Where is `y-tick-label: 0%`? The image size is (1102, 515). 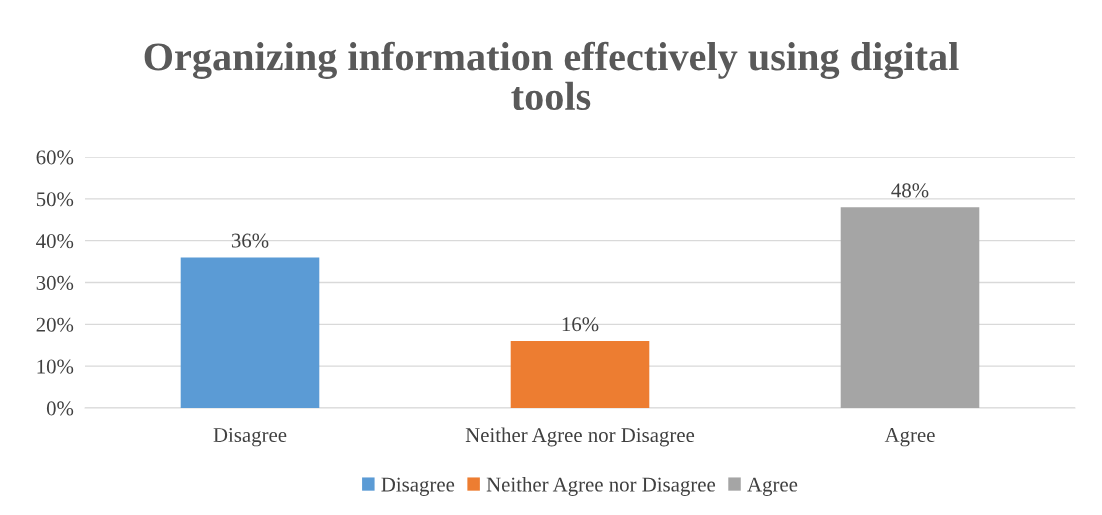 y-tick-label: 0% is located at coordinates (60, 408).